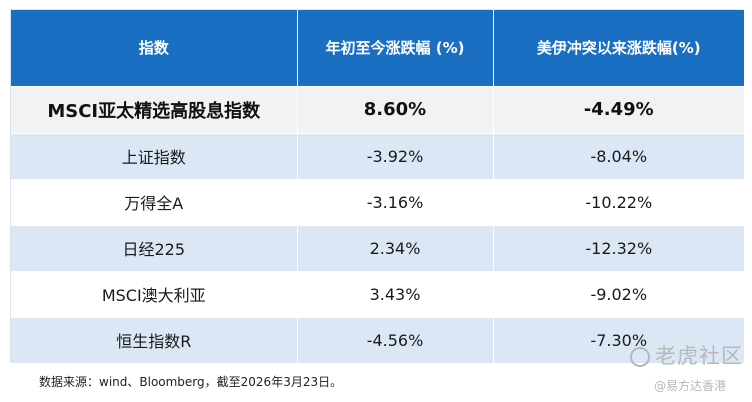  What do you see at coordinates (618, 48) in the screenshot?
I see `header-since-conflict-change: 美伊冲突以来涨跌幅(%)` at bounding box center [618, 48].